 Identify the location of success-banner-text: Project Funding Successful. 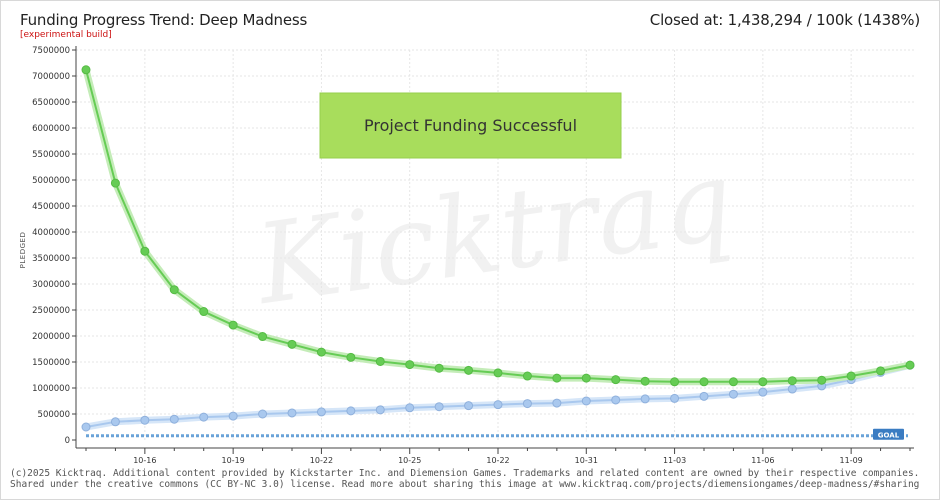
(470, 125).